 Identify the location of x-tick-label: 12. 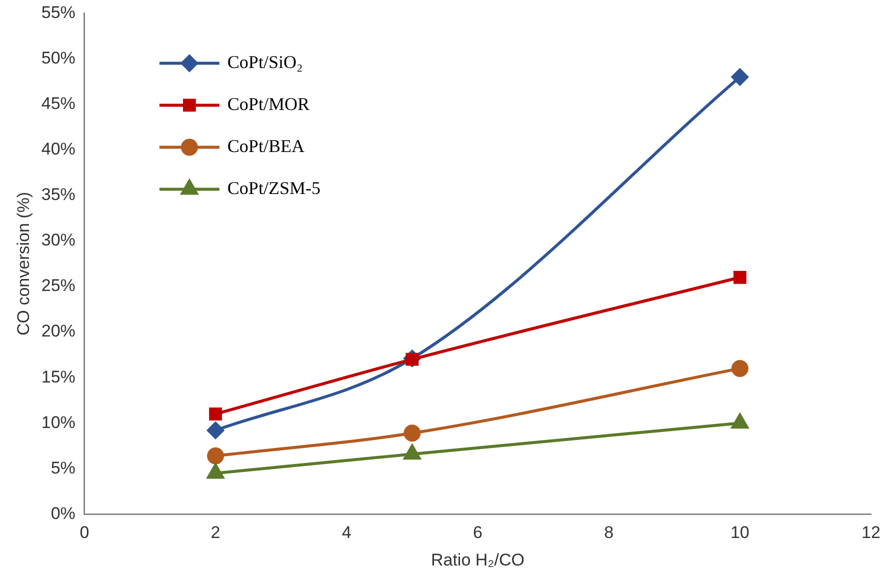
(871, 532).